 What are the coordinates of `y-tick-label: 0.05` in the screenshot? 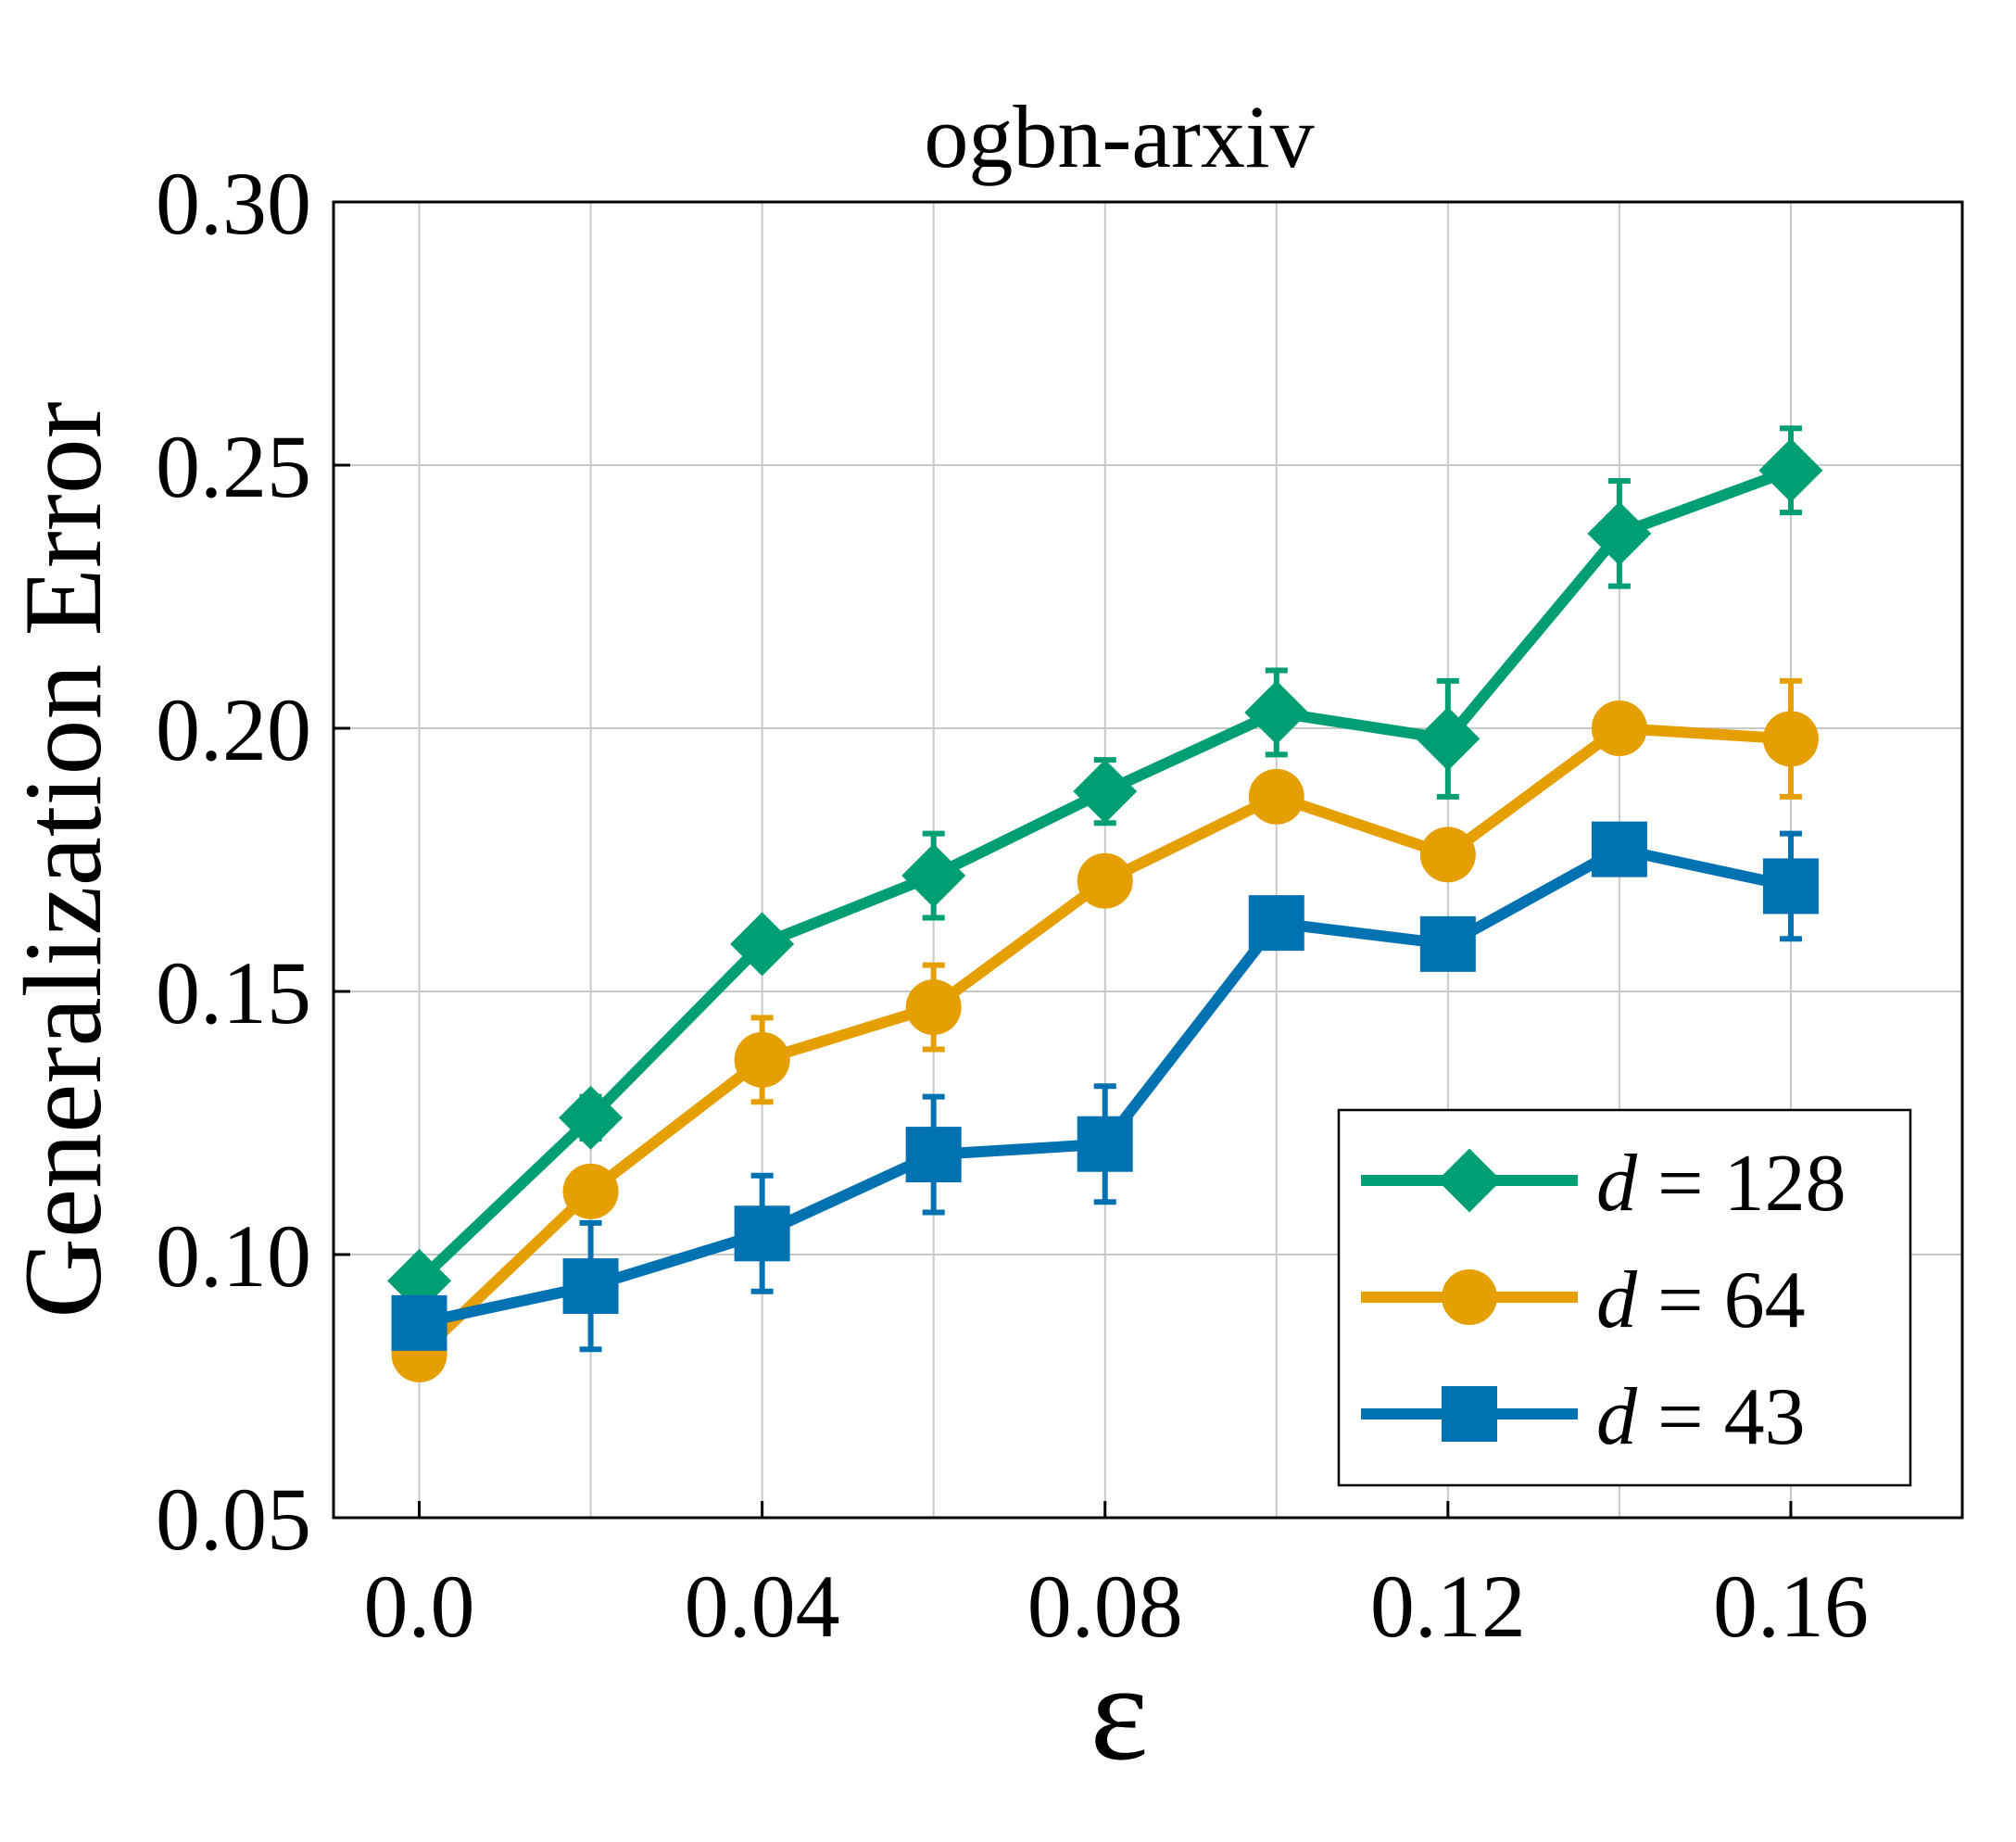 It's located at (233, 1519).